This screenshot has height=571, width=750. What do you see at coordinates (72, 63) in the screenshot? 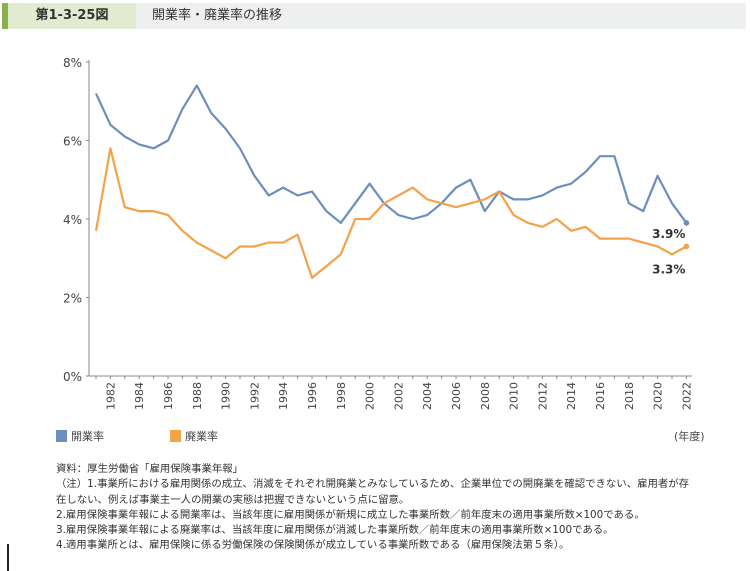
I see `y-tick-label: 8%` at bounding box center [72, 63].